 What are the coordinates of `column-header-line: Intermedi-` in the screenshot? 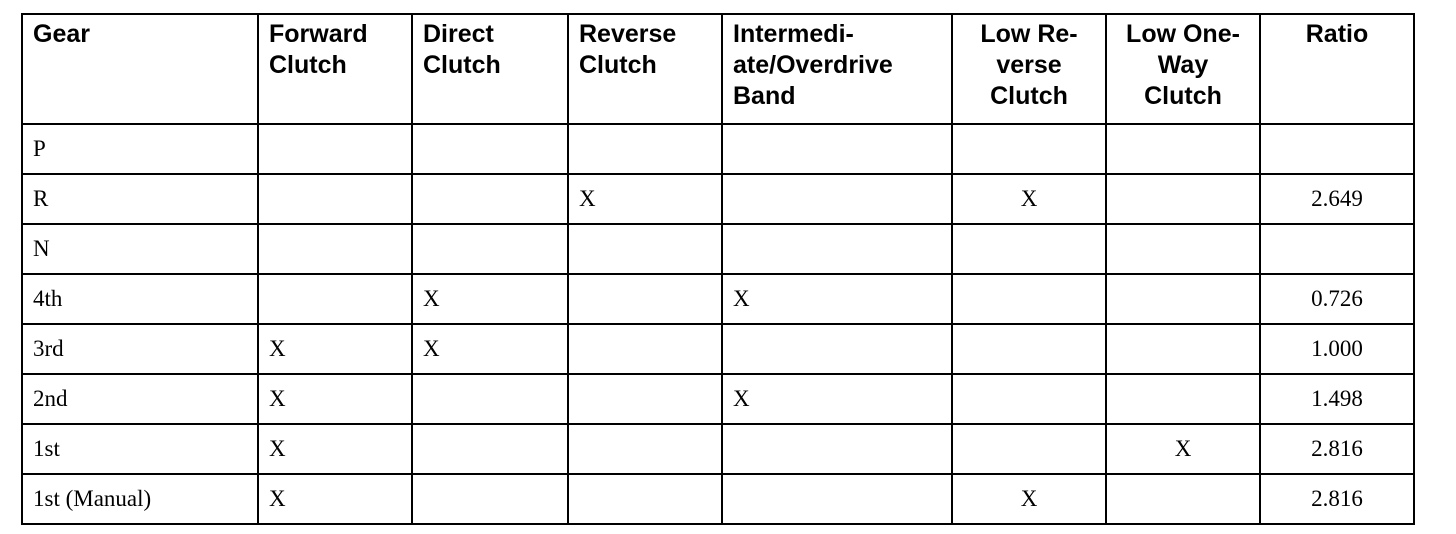 It's located at (793, 34).